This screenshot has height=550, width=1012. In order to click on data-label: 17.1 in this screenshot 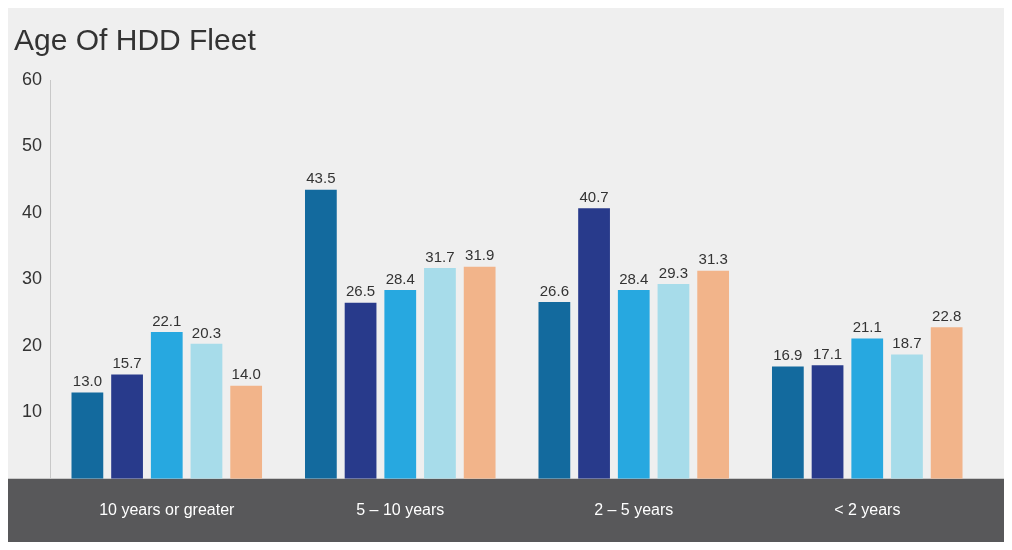, I will do `click(827, 353)`.